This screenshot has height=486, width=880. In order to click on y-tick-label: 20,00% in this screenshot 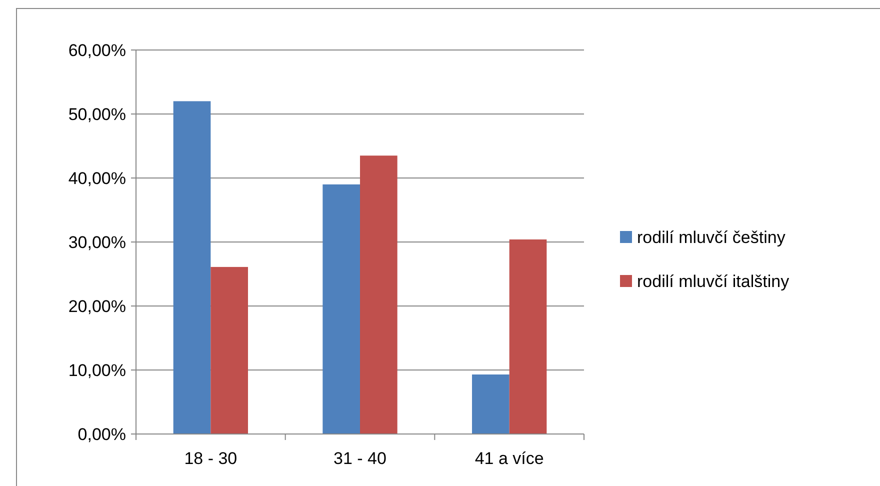, I will do `click(97, 306)`.